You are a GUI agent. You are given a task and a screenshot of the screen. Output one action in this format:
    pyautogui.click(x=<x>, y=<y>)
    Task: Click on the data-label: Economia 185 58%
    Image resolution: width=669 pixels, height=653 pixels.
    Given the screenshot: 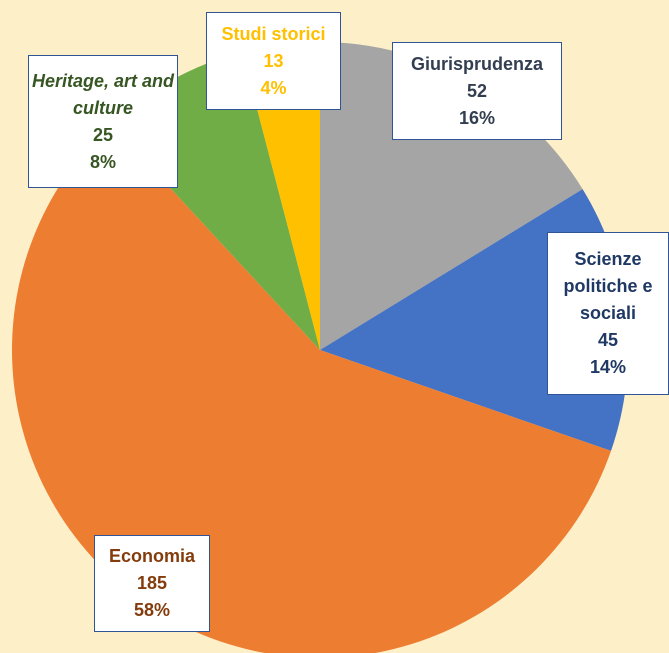 What is the action you would take?
    pyautogui.click(x=152, y=583)
    